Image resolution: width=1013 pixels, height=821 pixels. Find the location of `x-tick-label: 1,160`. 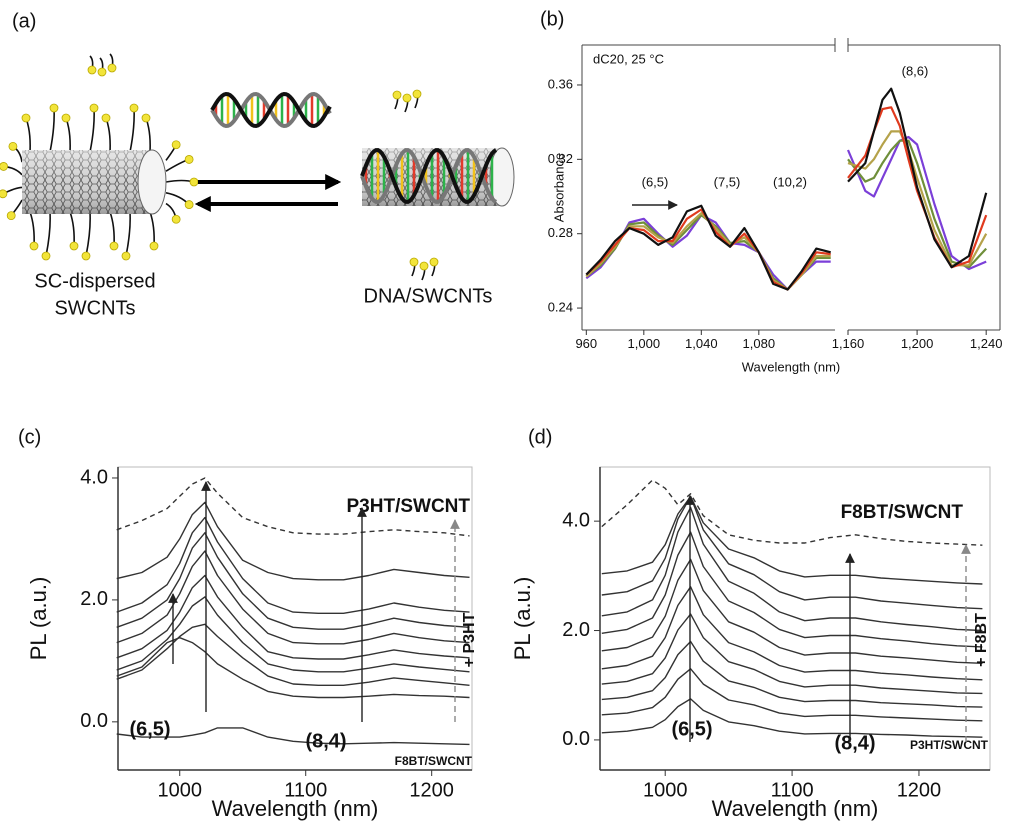

x-tick-label: 1,160 is located at coordinates (848, 343).